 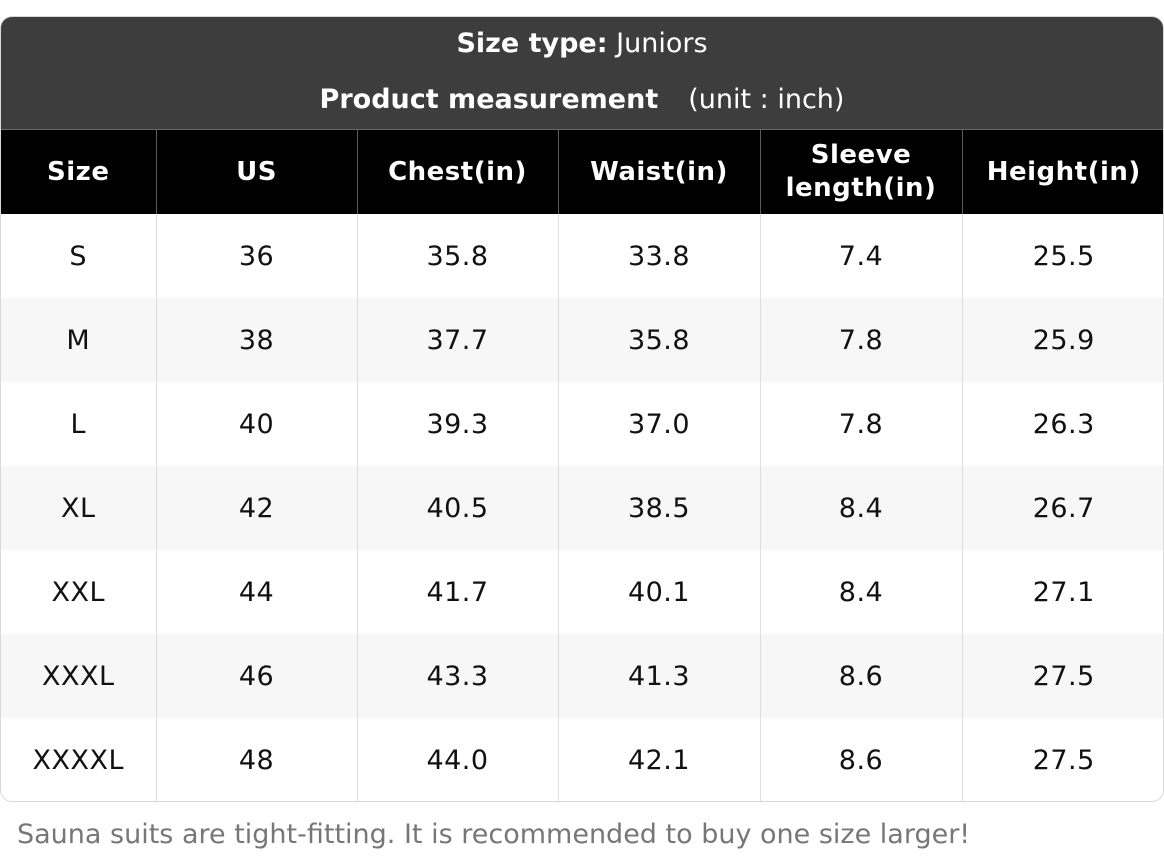 What do you see at coordinates (1062, 592) in the screenshot?
I see `cell-height: 27.1` at bounding box center [1062, 592].